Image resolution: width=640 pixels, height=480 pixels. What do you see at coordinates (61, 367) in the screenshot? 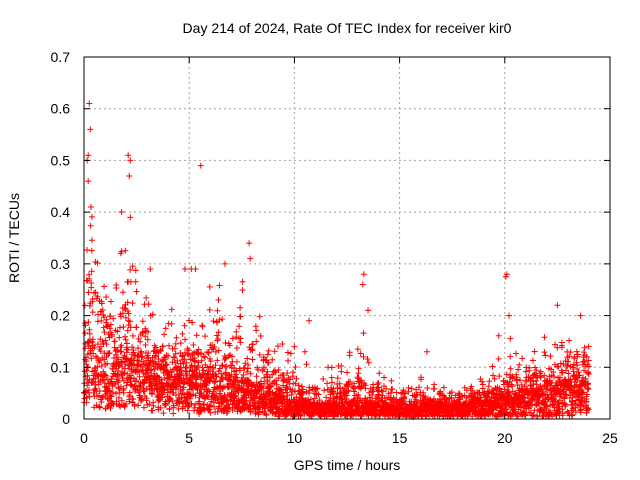
I see `y-tick-label: 0.1` at bounding box center [61, 367].